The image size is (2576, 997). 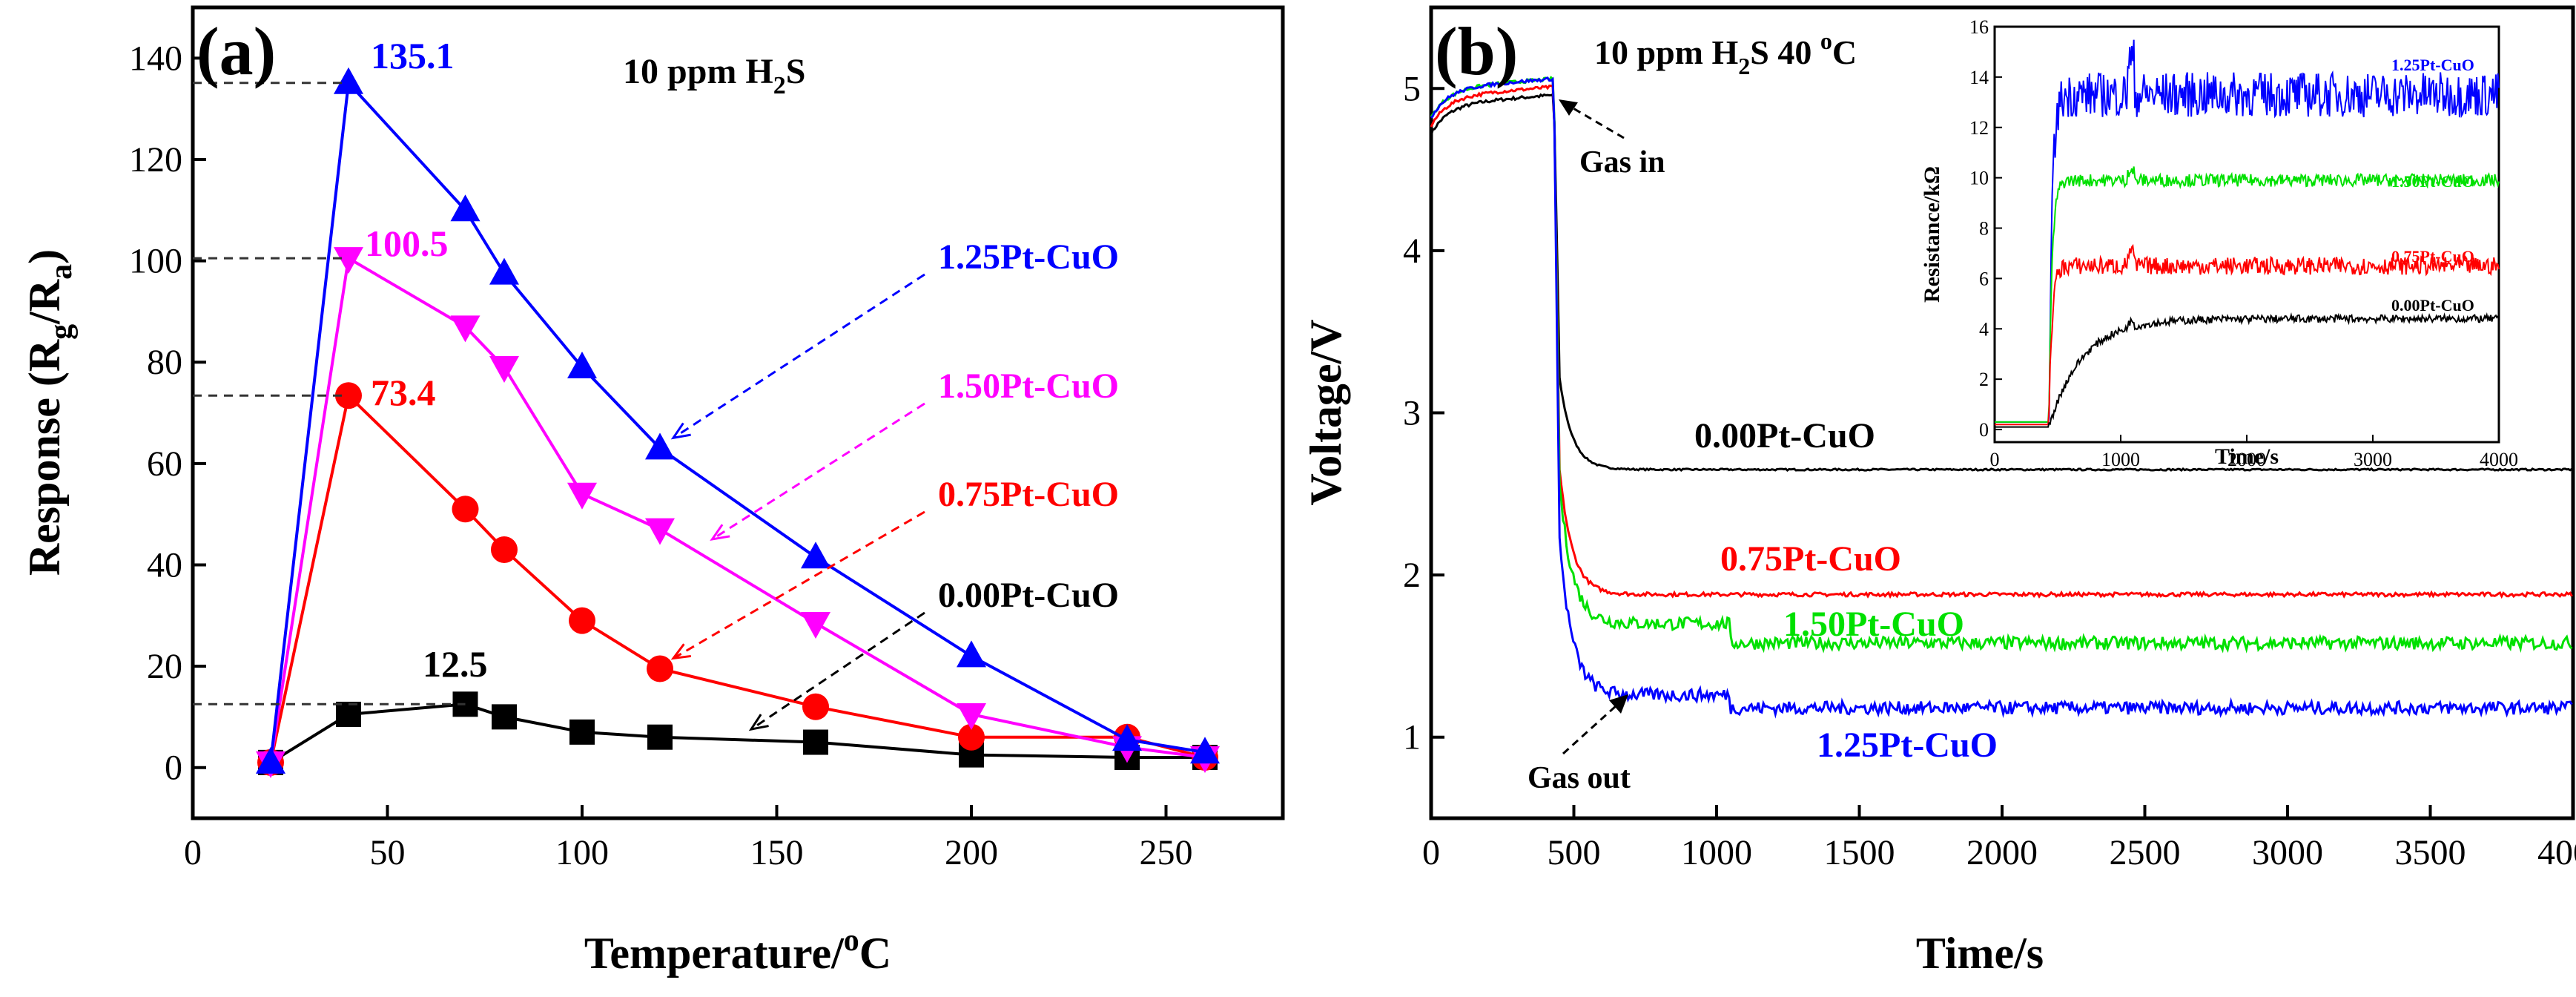 What do you see at coordinates (1859, 853) in the screenshot?
I see `x-tick-label-b-1500: 1500` at bounding box center [1859, 853].